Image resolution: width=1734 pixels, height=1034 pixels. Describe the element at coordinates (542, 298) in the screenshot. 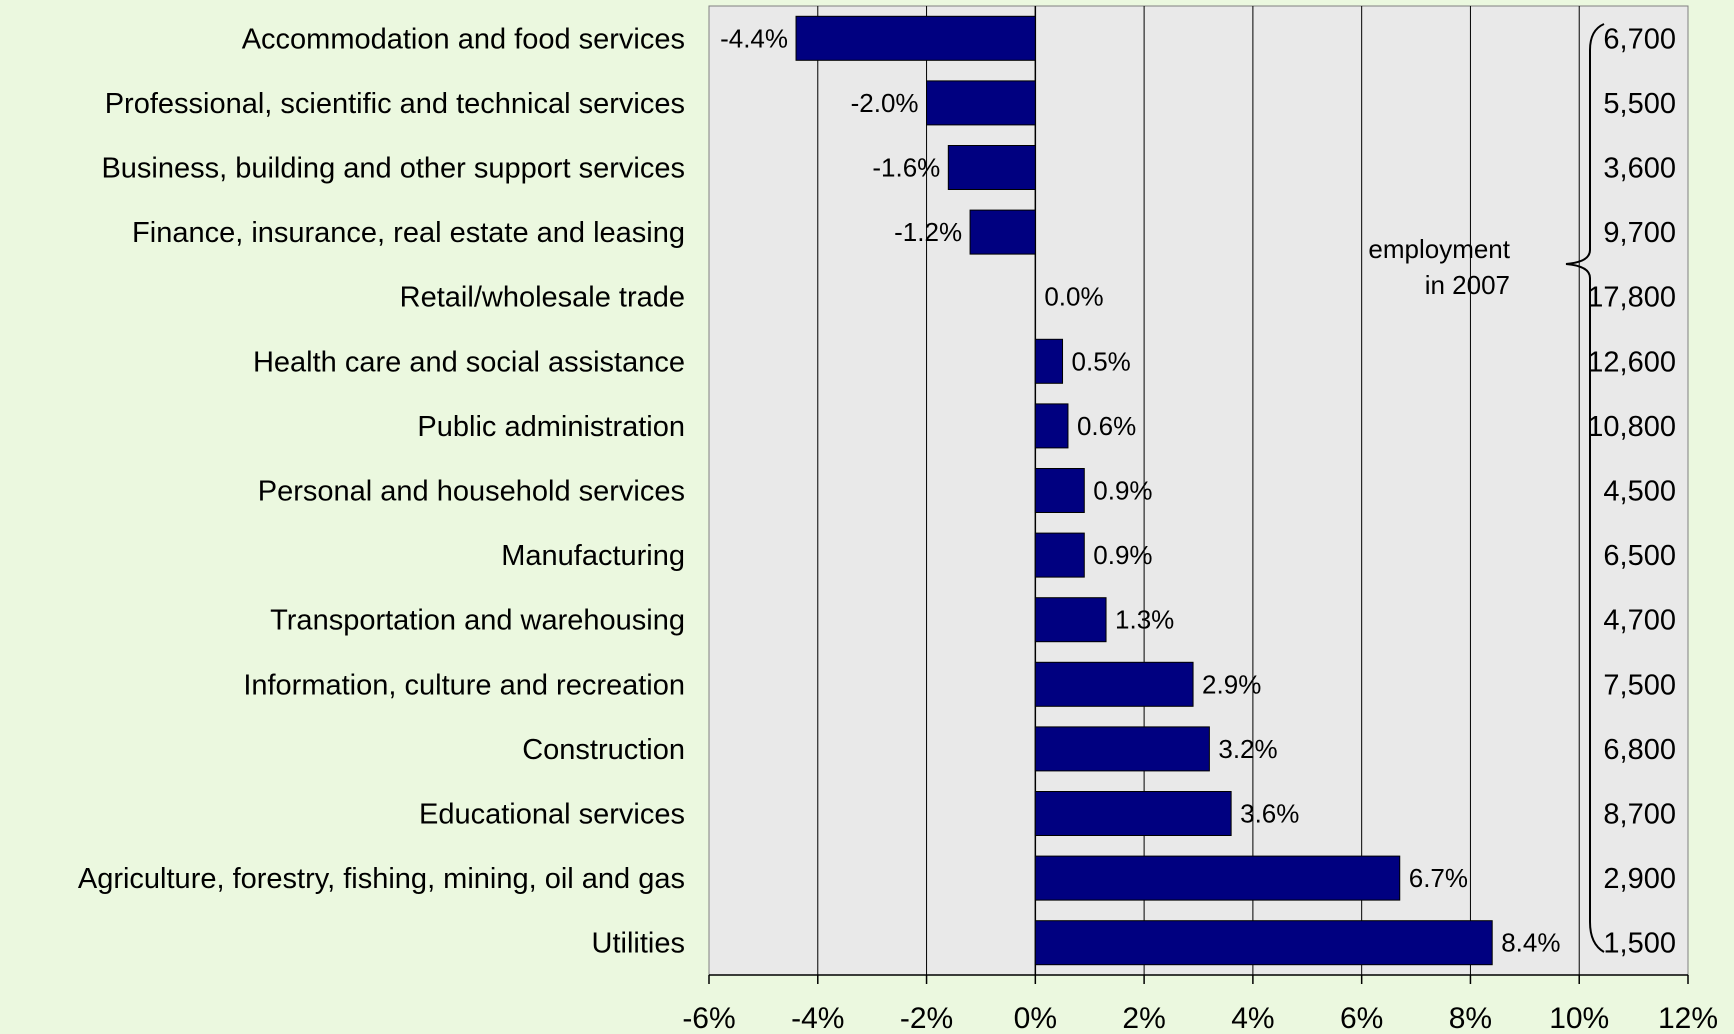

I see `category-label: Retail/wholesale trade` at that location.